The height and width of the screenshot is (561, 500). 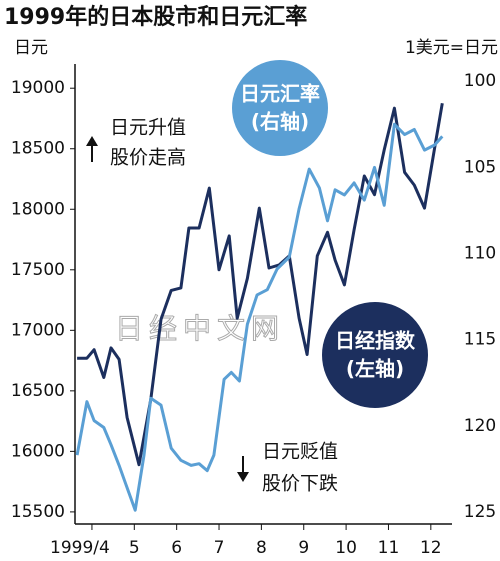 What do you see at coordinates (480, 81) in the screenshot?
I see `y2-tick-label: 100` at bounding box center [480, 81].